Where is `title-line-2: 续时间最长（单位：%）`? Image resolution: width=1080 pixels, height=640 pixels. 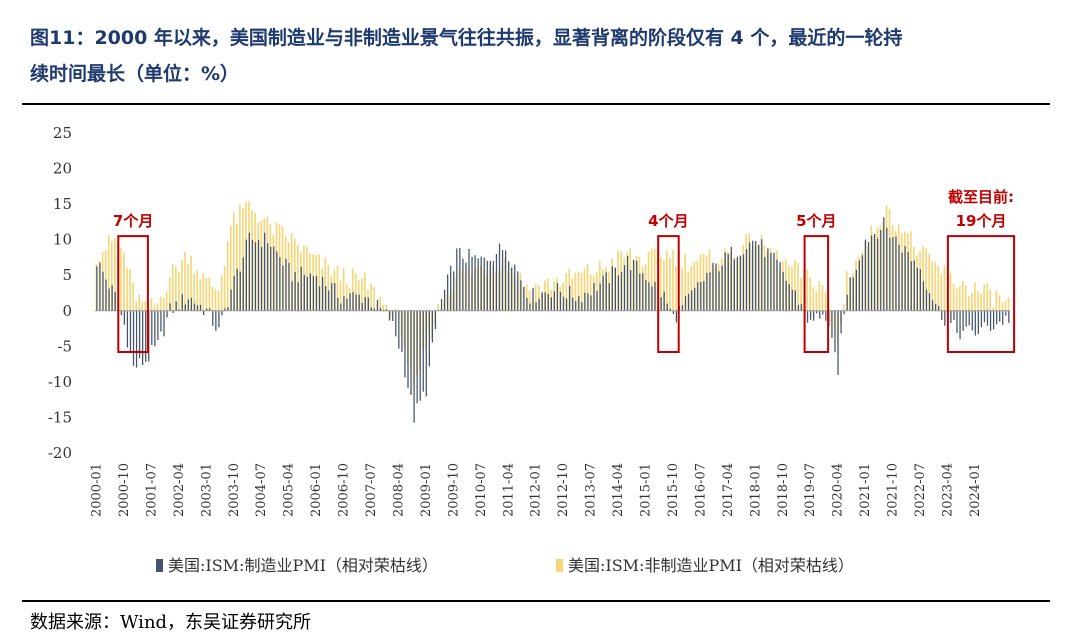 title-line-2: 续时间最长（单位：%） is located at coordinates (135, 74).